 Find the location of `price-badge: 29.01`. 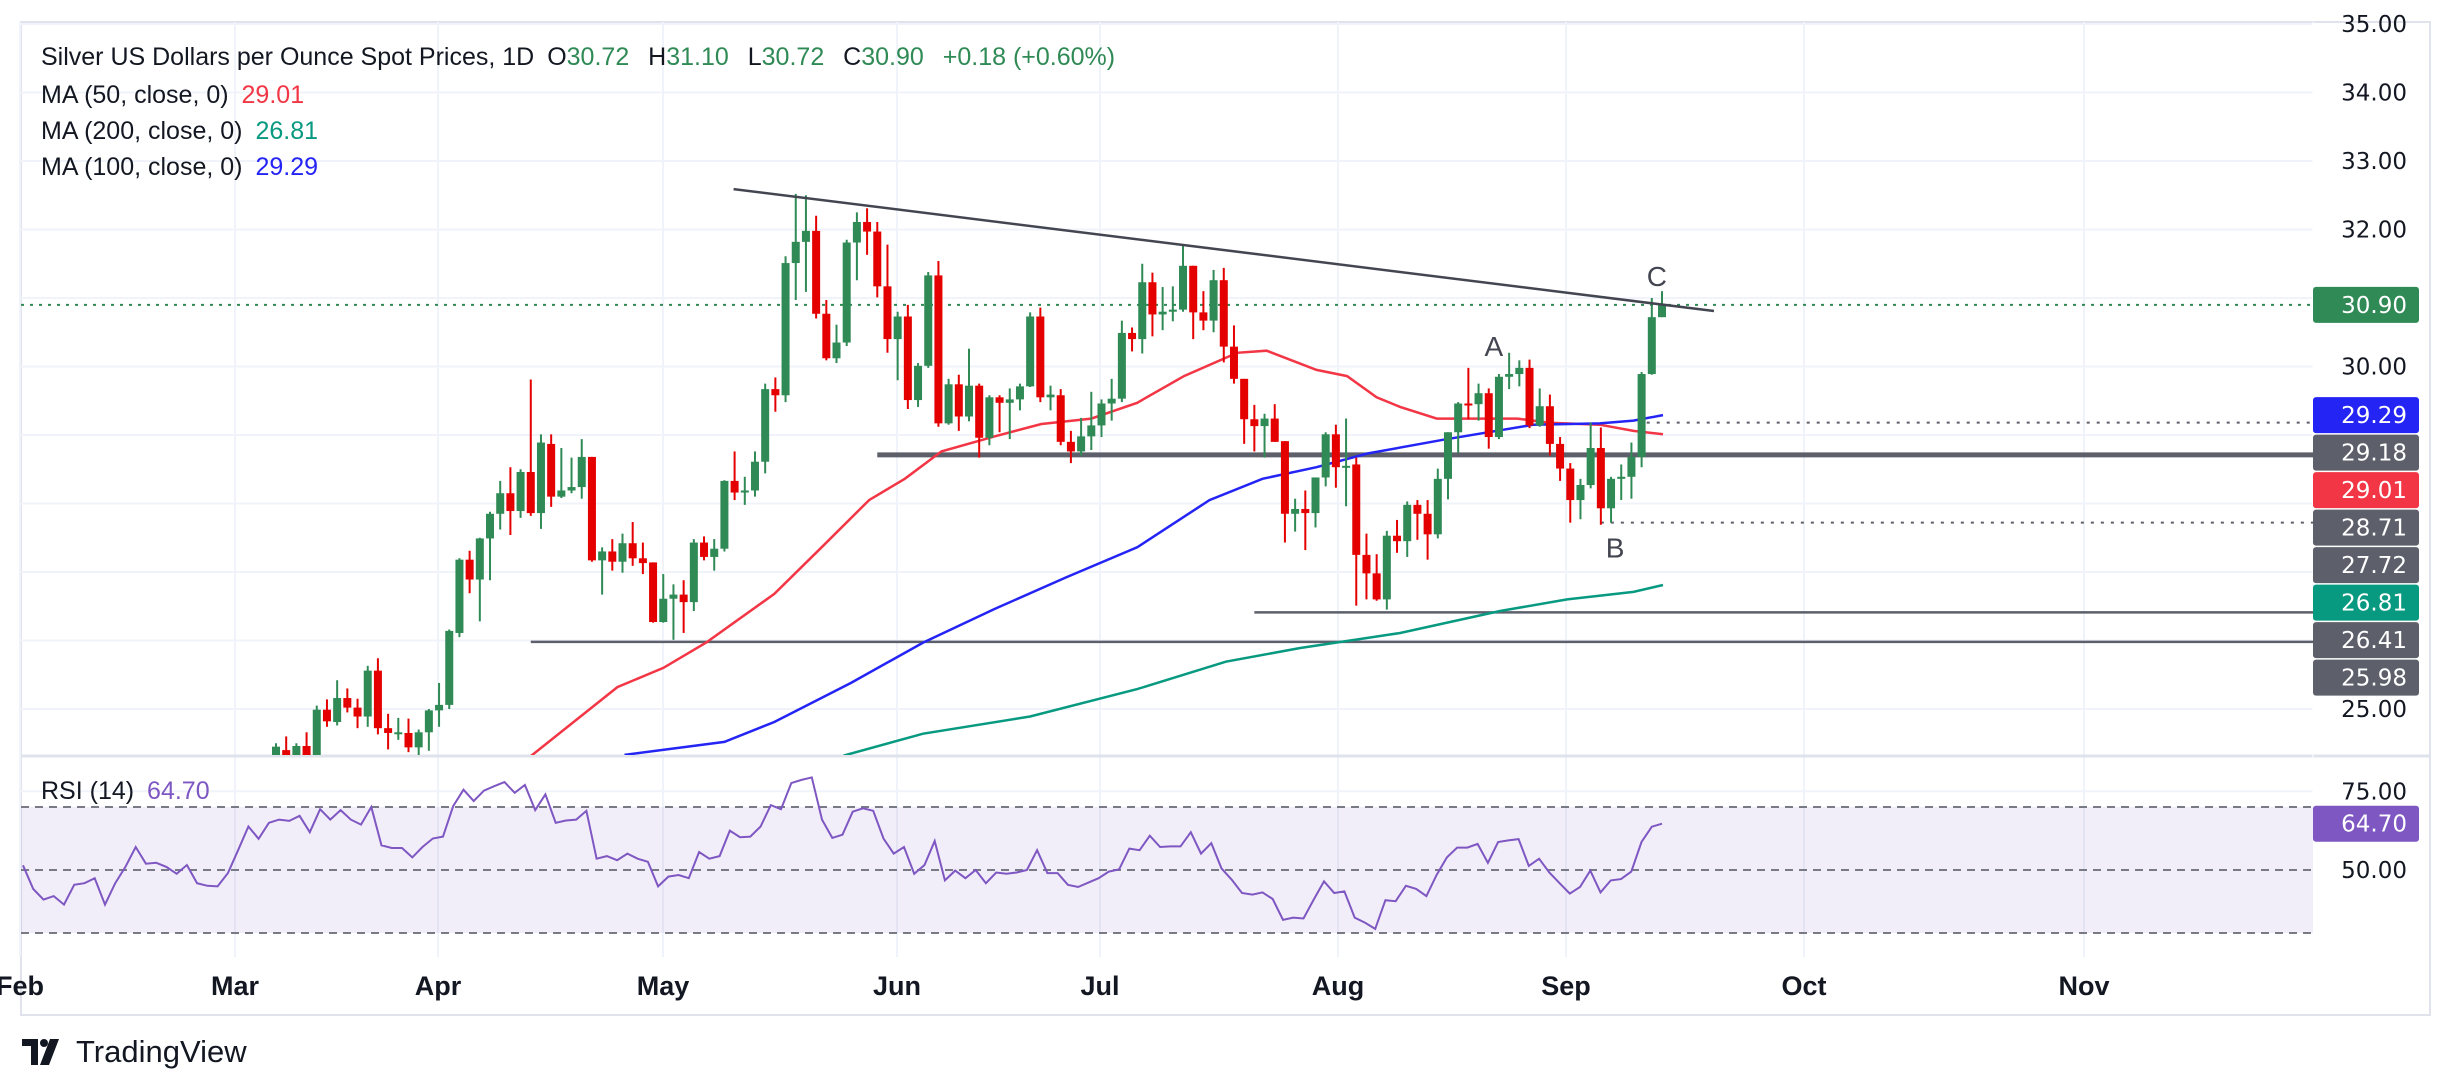

price-badge: 29.01 is located at coordinates (2366, 490).